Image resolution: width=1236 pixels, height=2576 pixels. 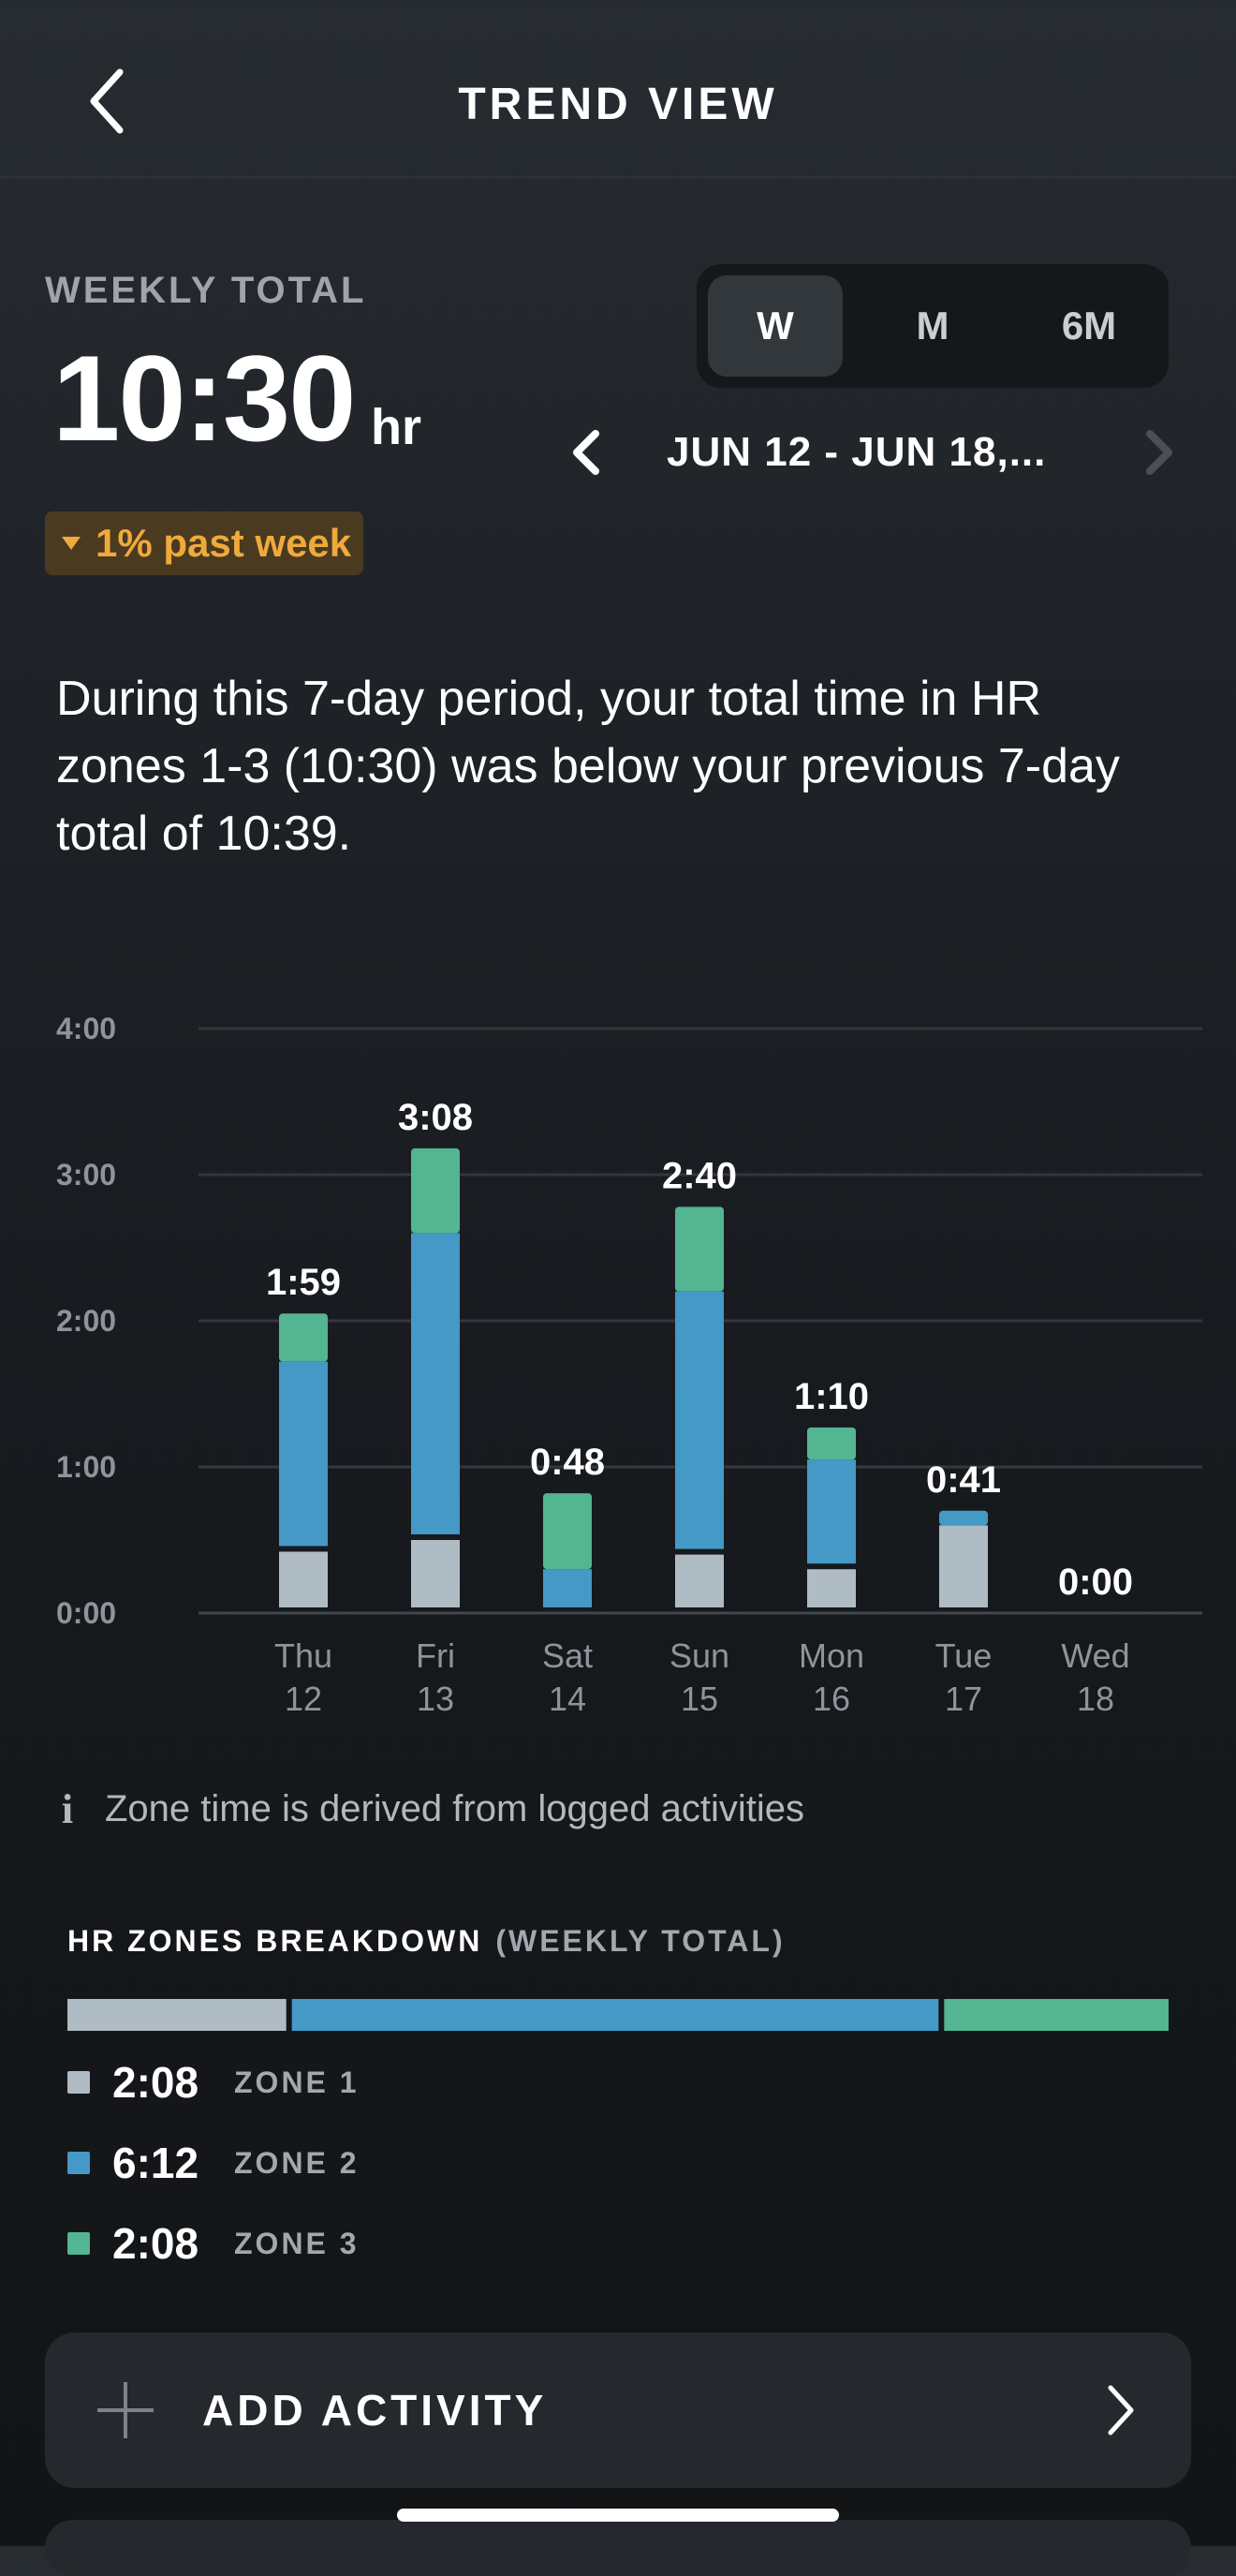 What do you see at coordinates (213, 2083) in the screenshot?
I see `zone-row-1: 2:08 ZONE 1` at bounding box center [213, 2083].